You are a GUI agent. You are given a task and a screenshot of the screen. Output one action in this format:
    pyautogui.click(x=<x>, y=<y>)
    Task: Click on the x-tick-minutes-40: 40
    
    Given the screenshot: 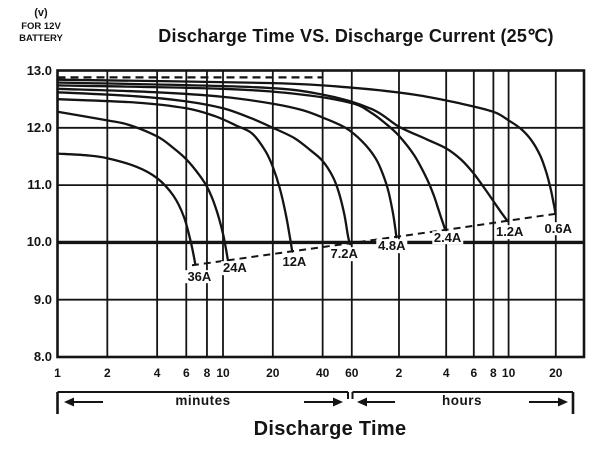 What is the action you would take?
    pyautogui.click(x=322, y=373)
    